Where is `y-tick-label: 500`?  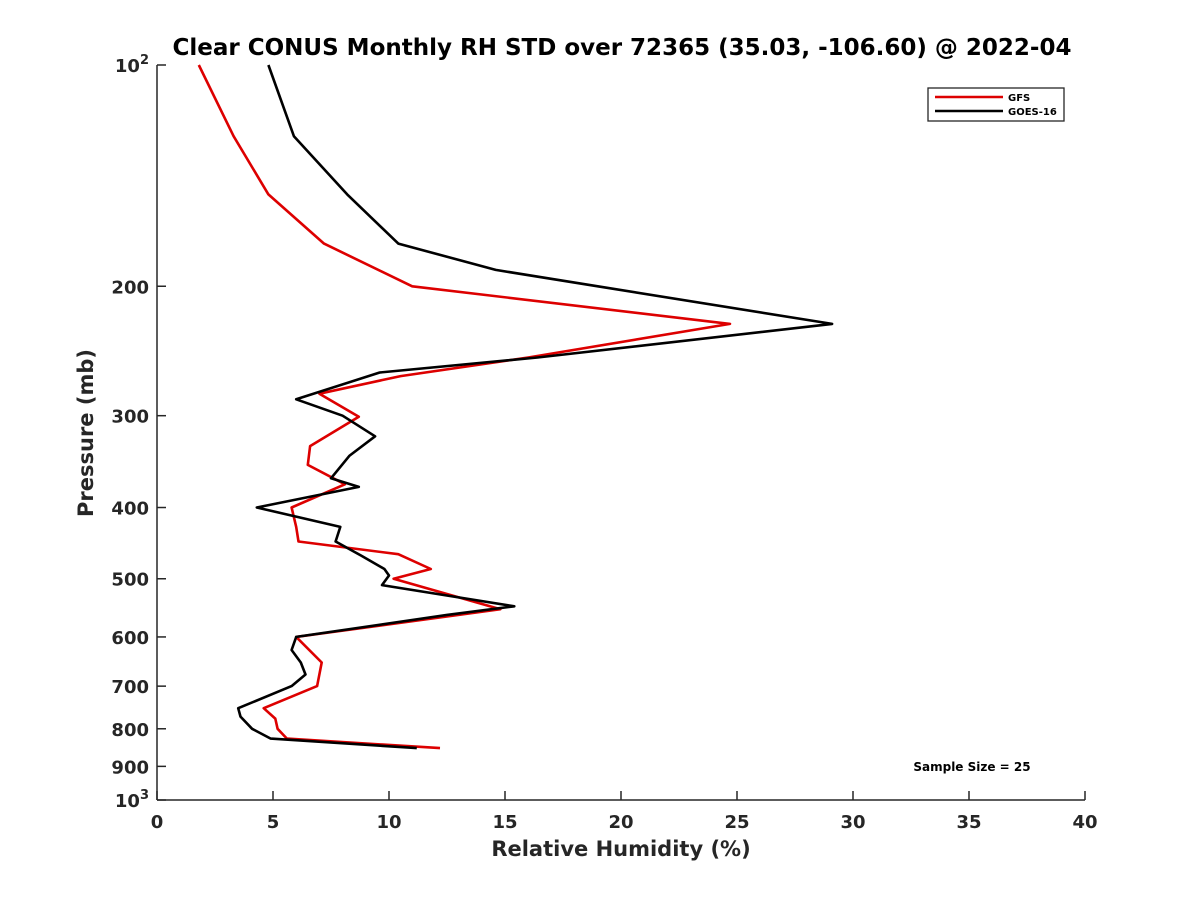
y-tick-label: 500 is located at coordinates (130, 580).